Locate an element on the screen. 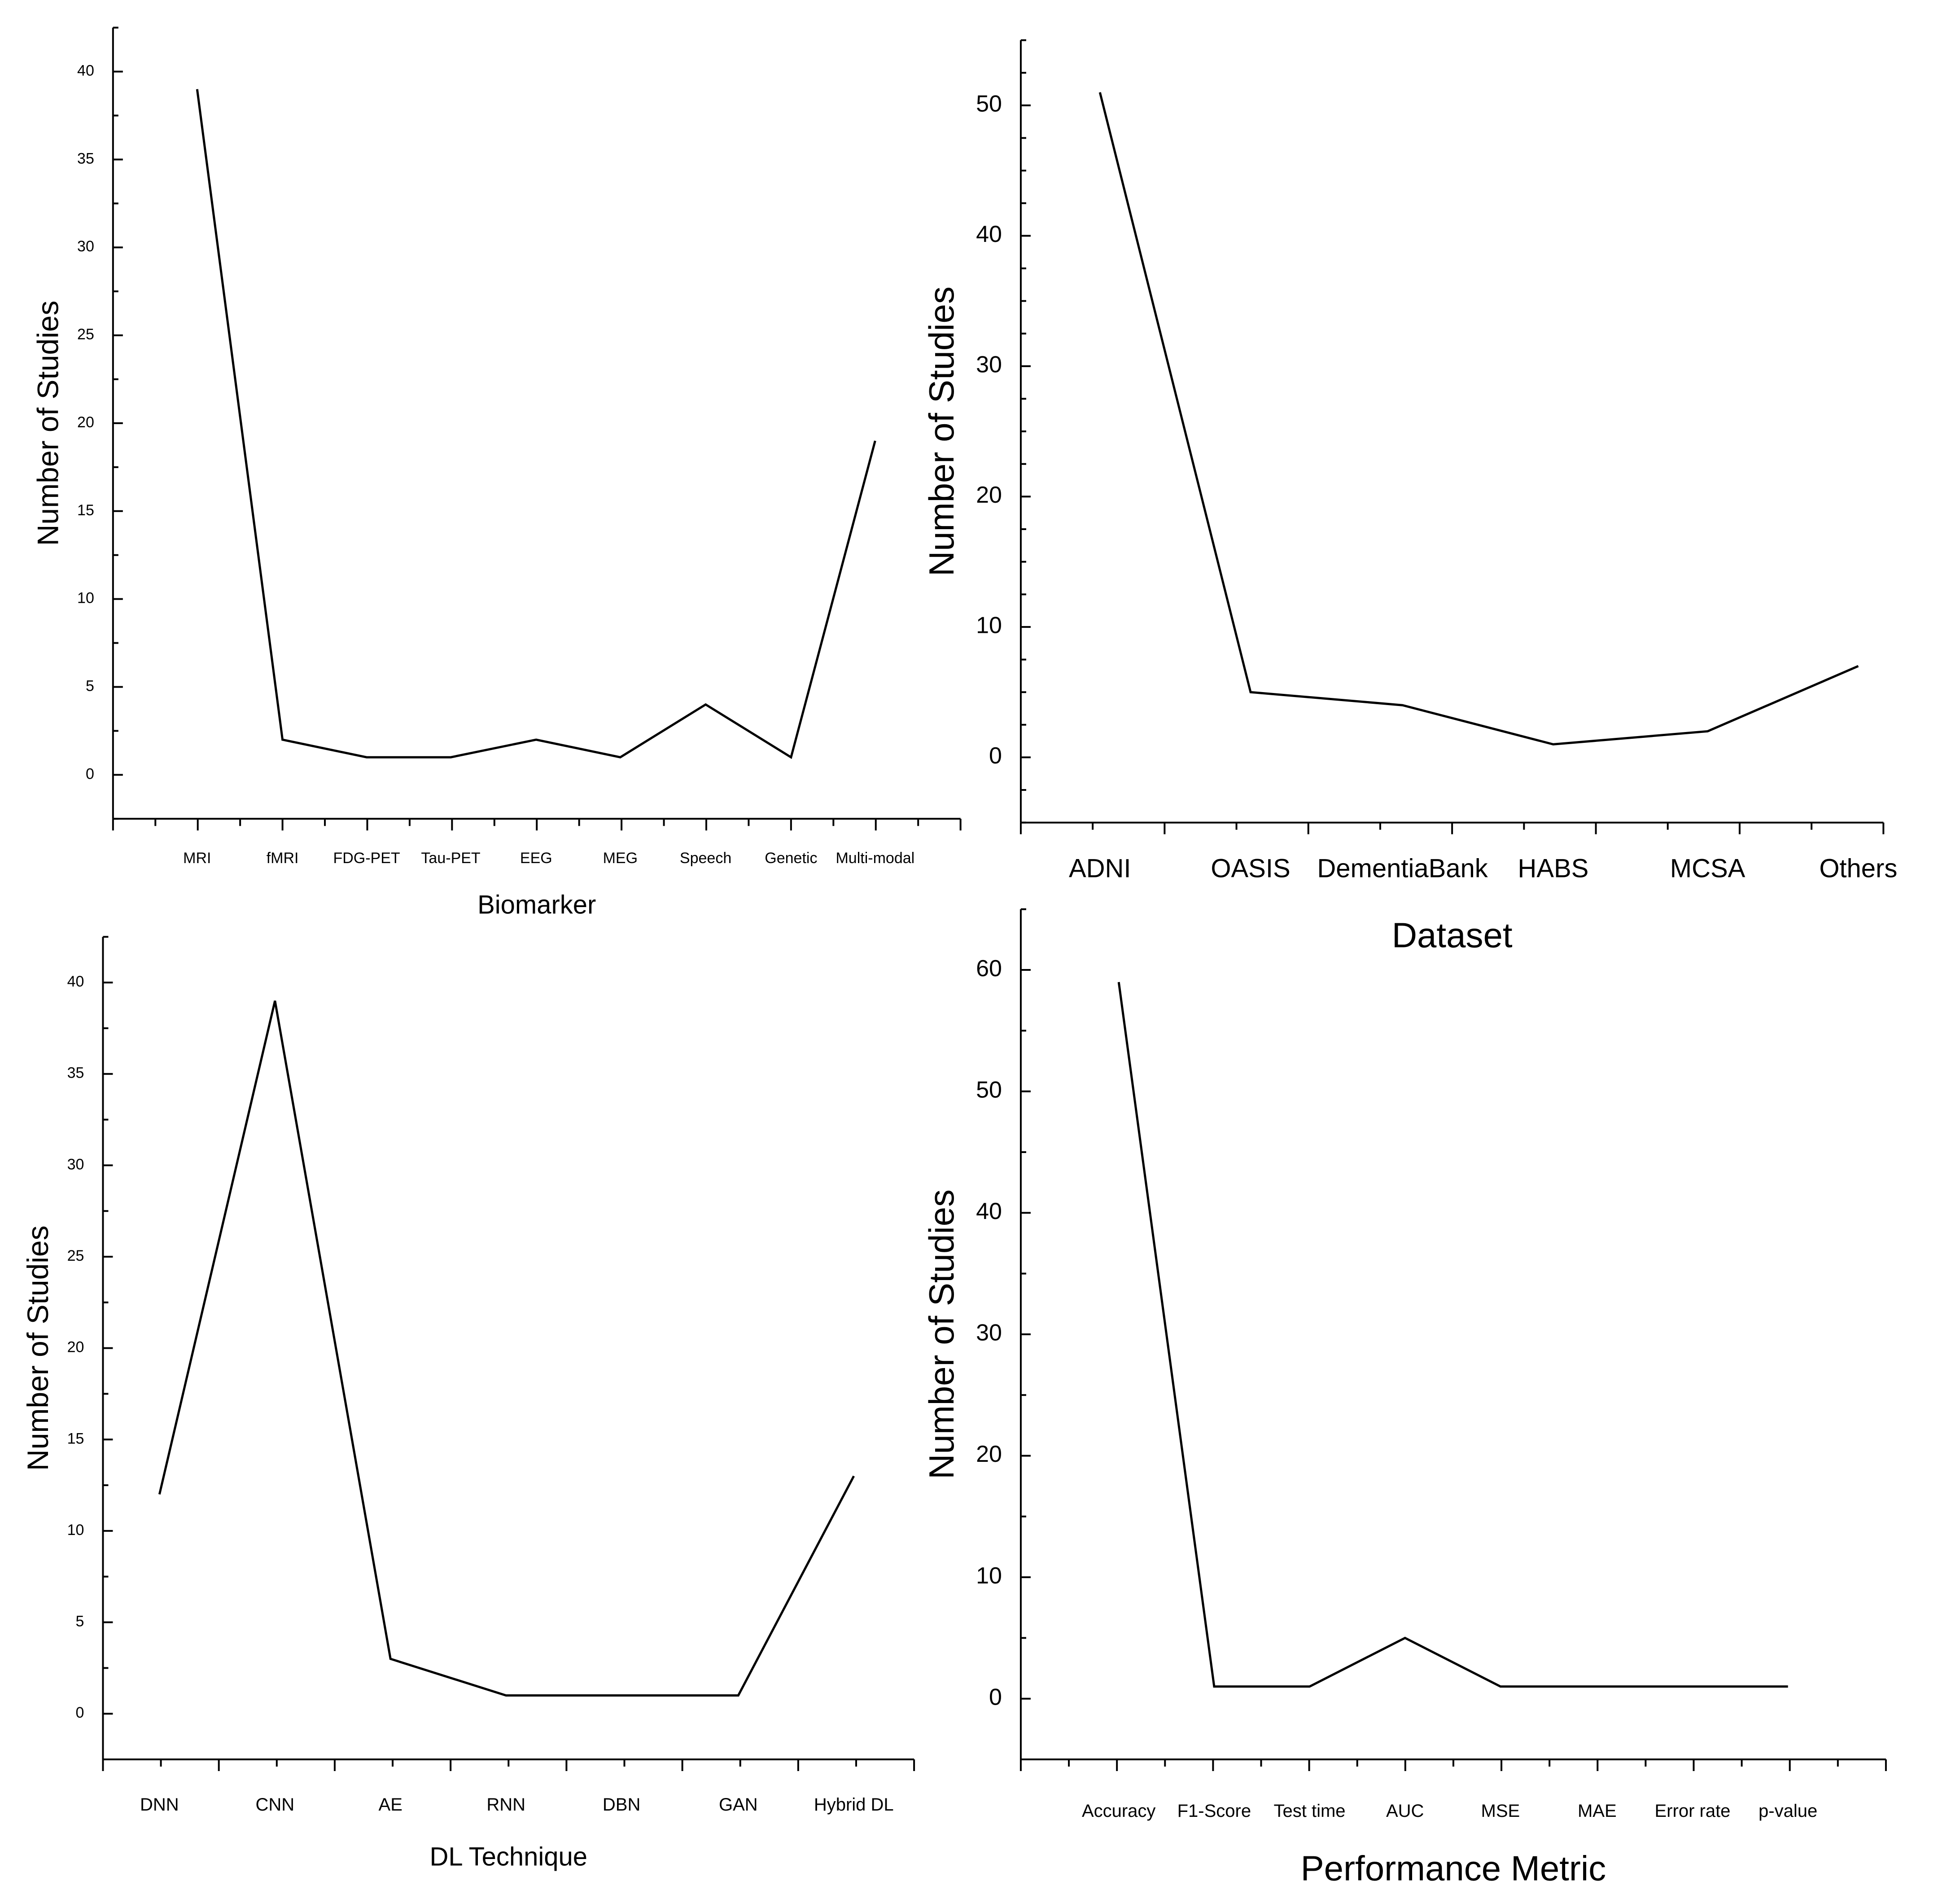  data-point-ae is located at coordinates (390, 1659).